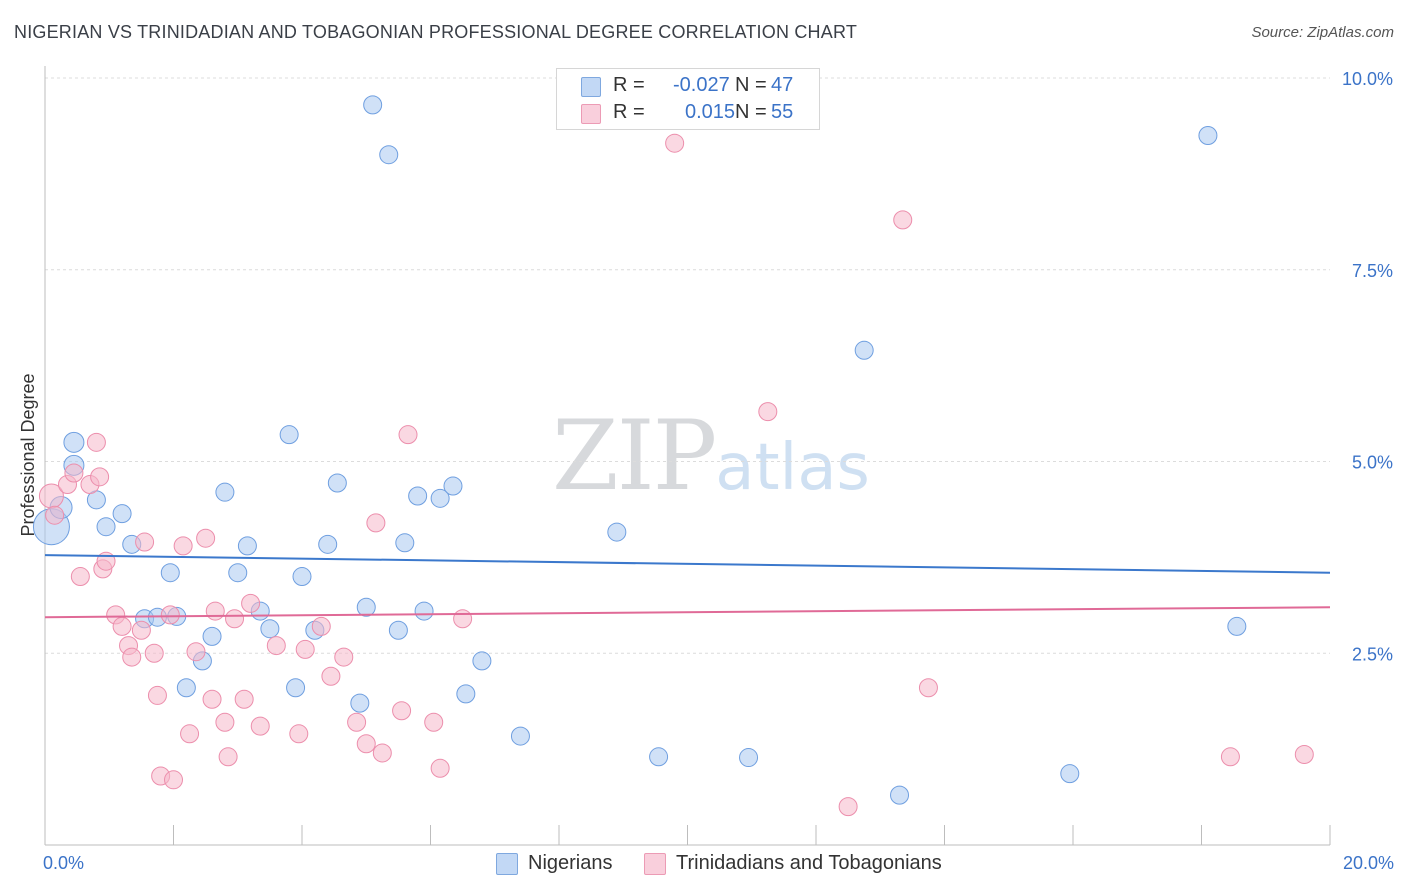  I want to click on y-tick-label: 2.5%, so click(1372, 654).